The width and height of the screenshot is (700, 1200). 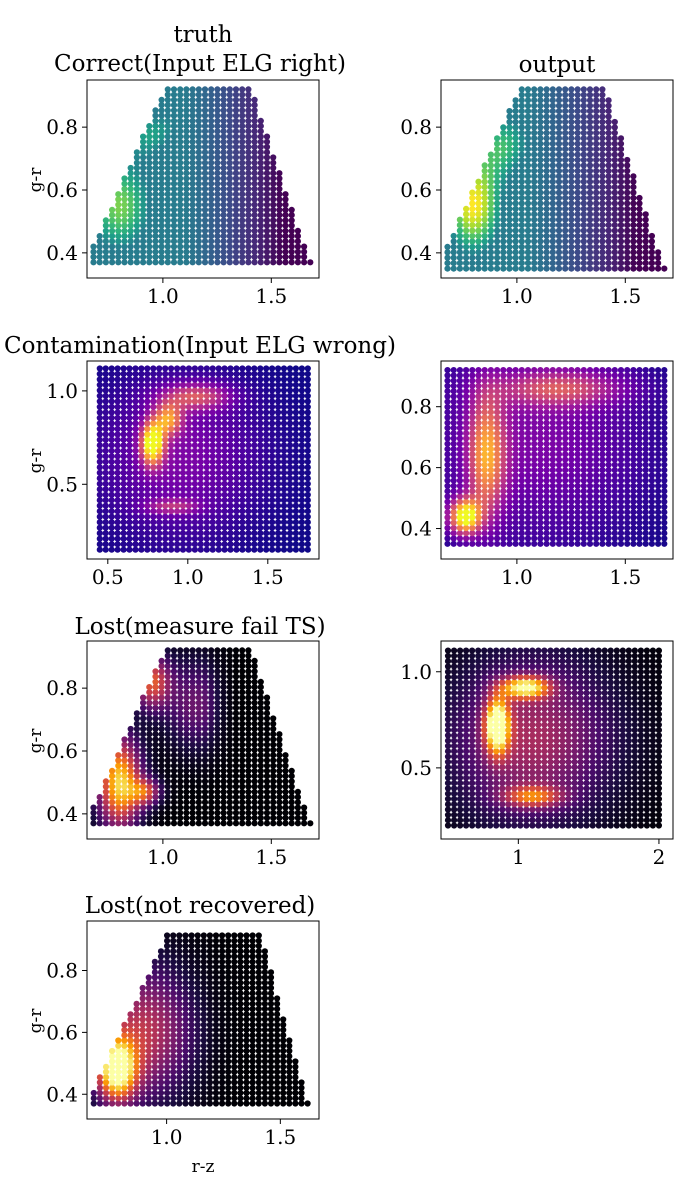 I want to click on panel-title-line-1: truth, so click(x=202, y=35).